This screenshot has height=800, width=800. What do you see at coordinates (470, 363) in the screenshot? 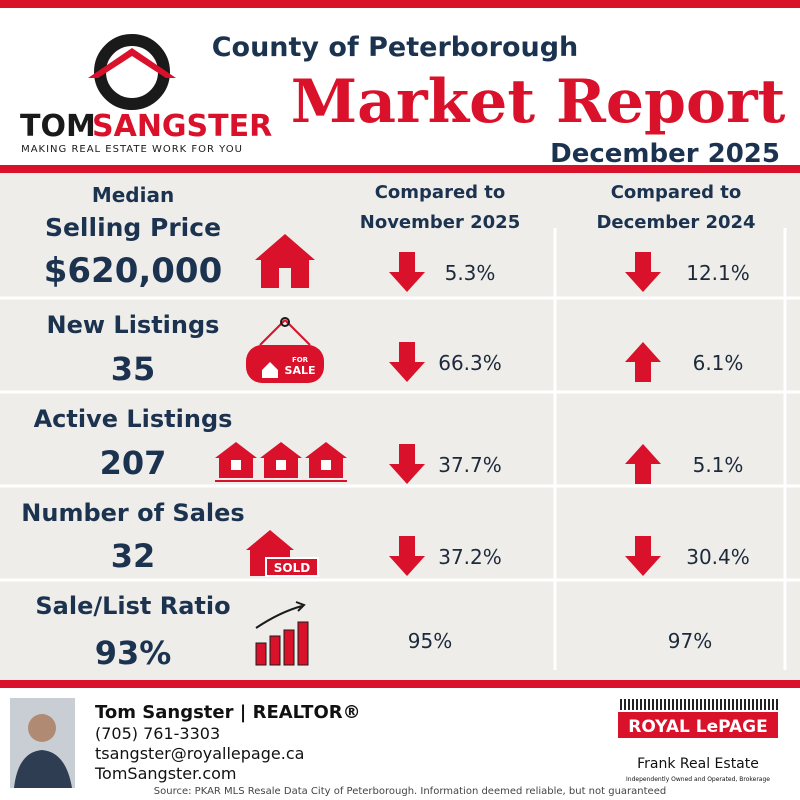
I see `change-value: 66.3%` at bounding box center [470, 363].